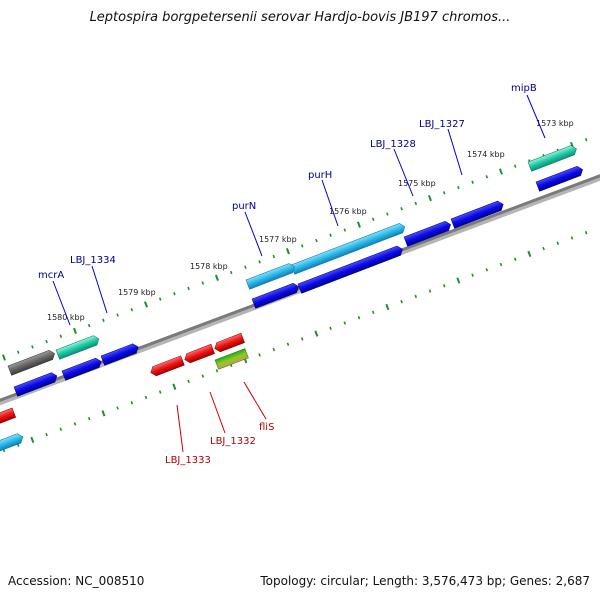 This screenshot has width=600, height=600. I want to click on gene-label-purN: purN, so click(244, 206).